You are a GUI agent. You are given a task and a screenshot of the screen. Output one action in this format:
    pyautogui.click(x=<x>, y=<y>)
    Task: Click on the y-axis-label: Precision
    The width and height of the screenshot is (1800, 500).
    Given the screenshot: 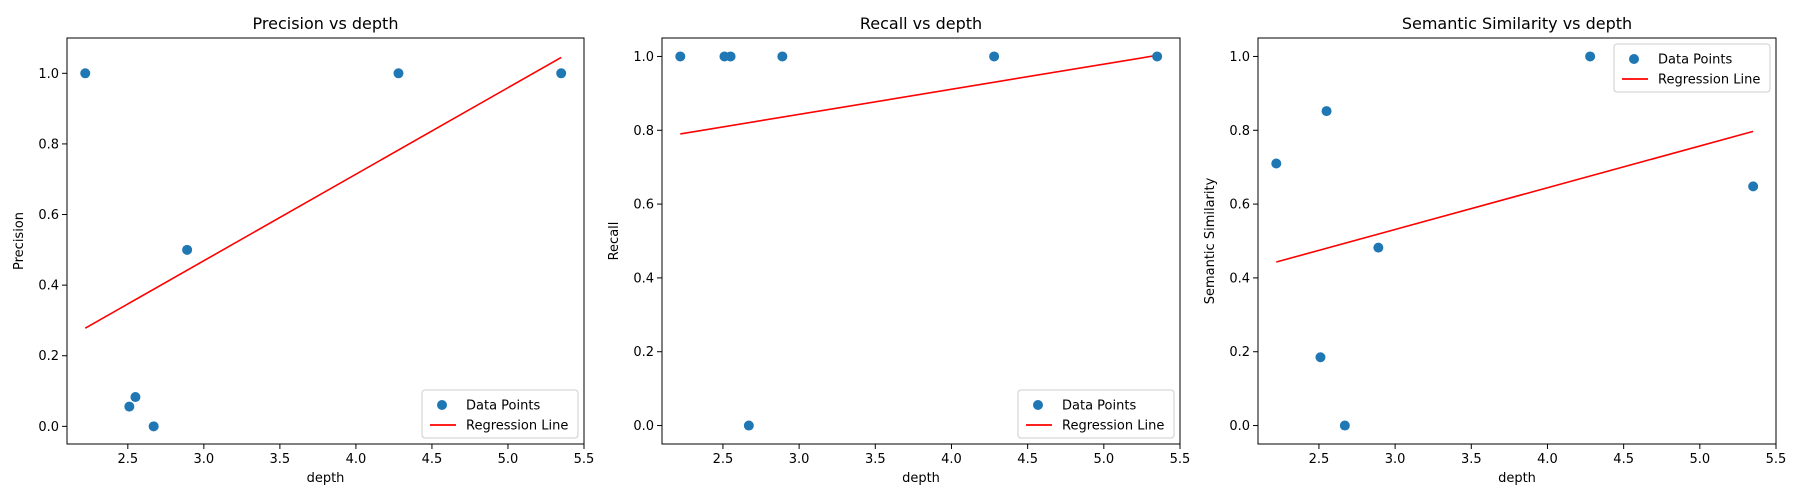 What is the action you would take?
    pyautogui.click(x=19, y=241)
    